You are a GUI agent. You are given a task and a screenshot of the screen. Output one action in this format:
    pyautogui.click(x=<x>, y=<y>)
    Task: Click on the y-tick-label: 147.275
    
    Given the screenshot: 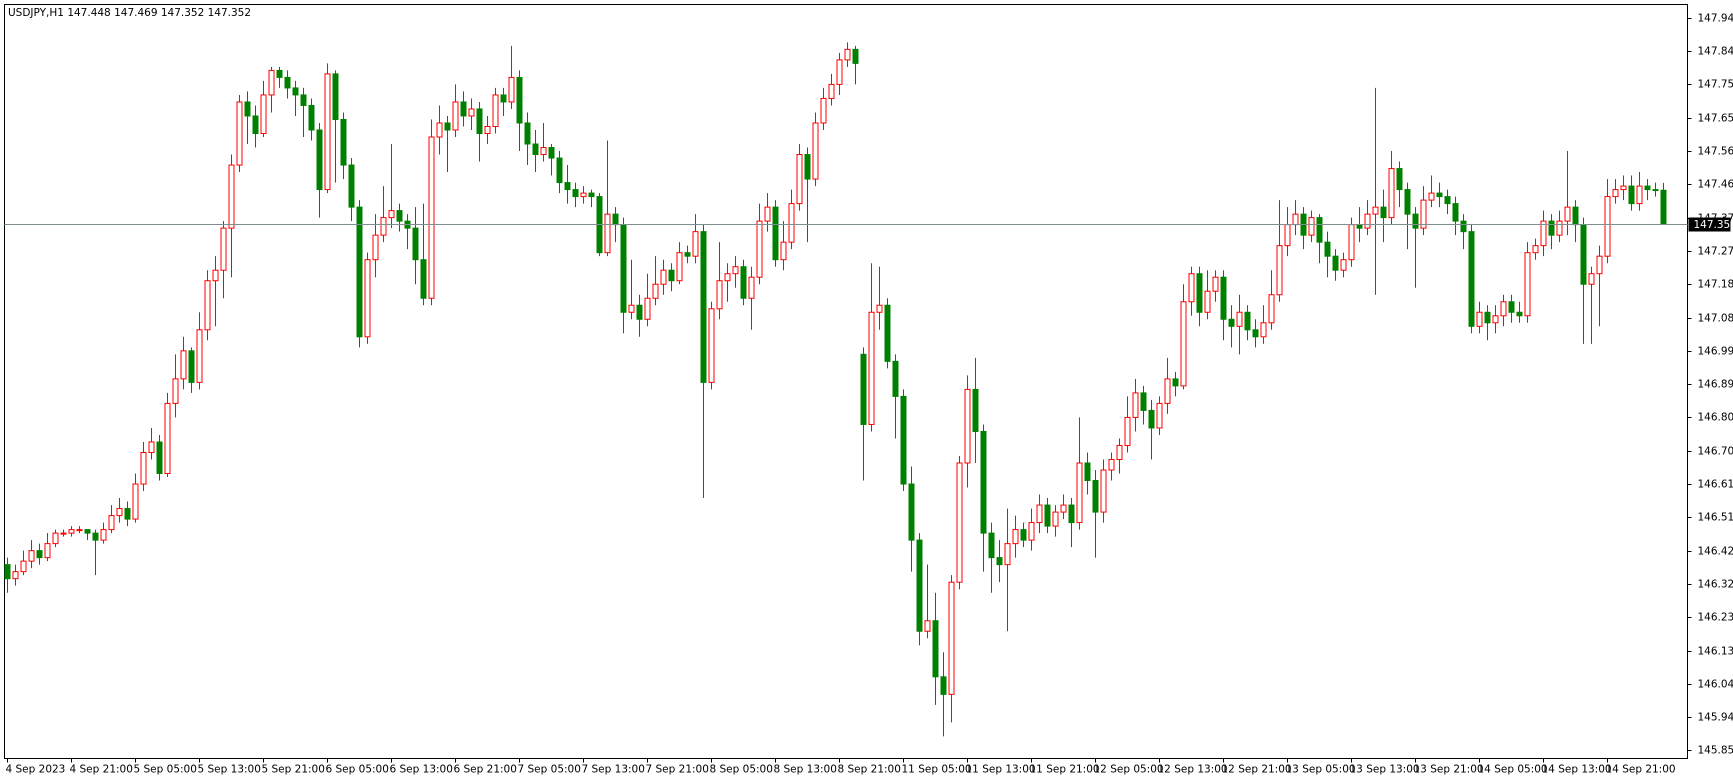 What is the action you would take?
    pyautogui.click(x=1715, y=252)
    